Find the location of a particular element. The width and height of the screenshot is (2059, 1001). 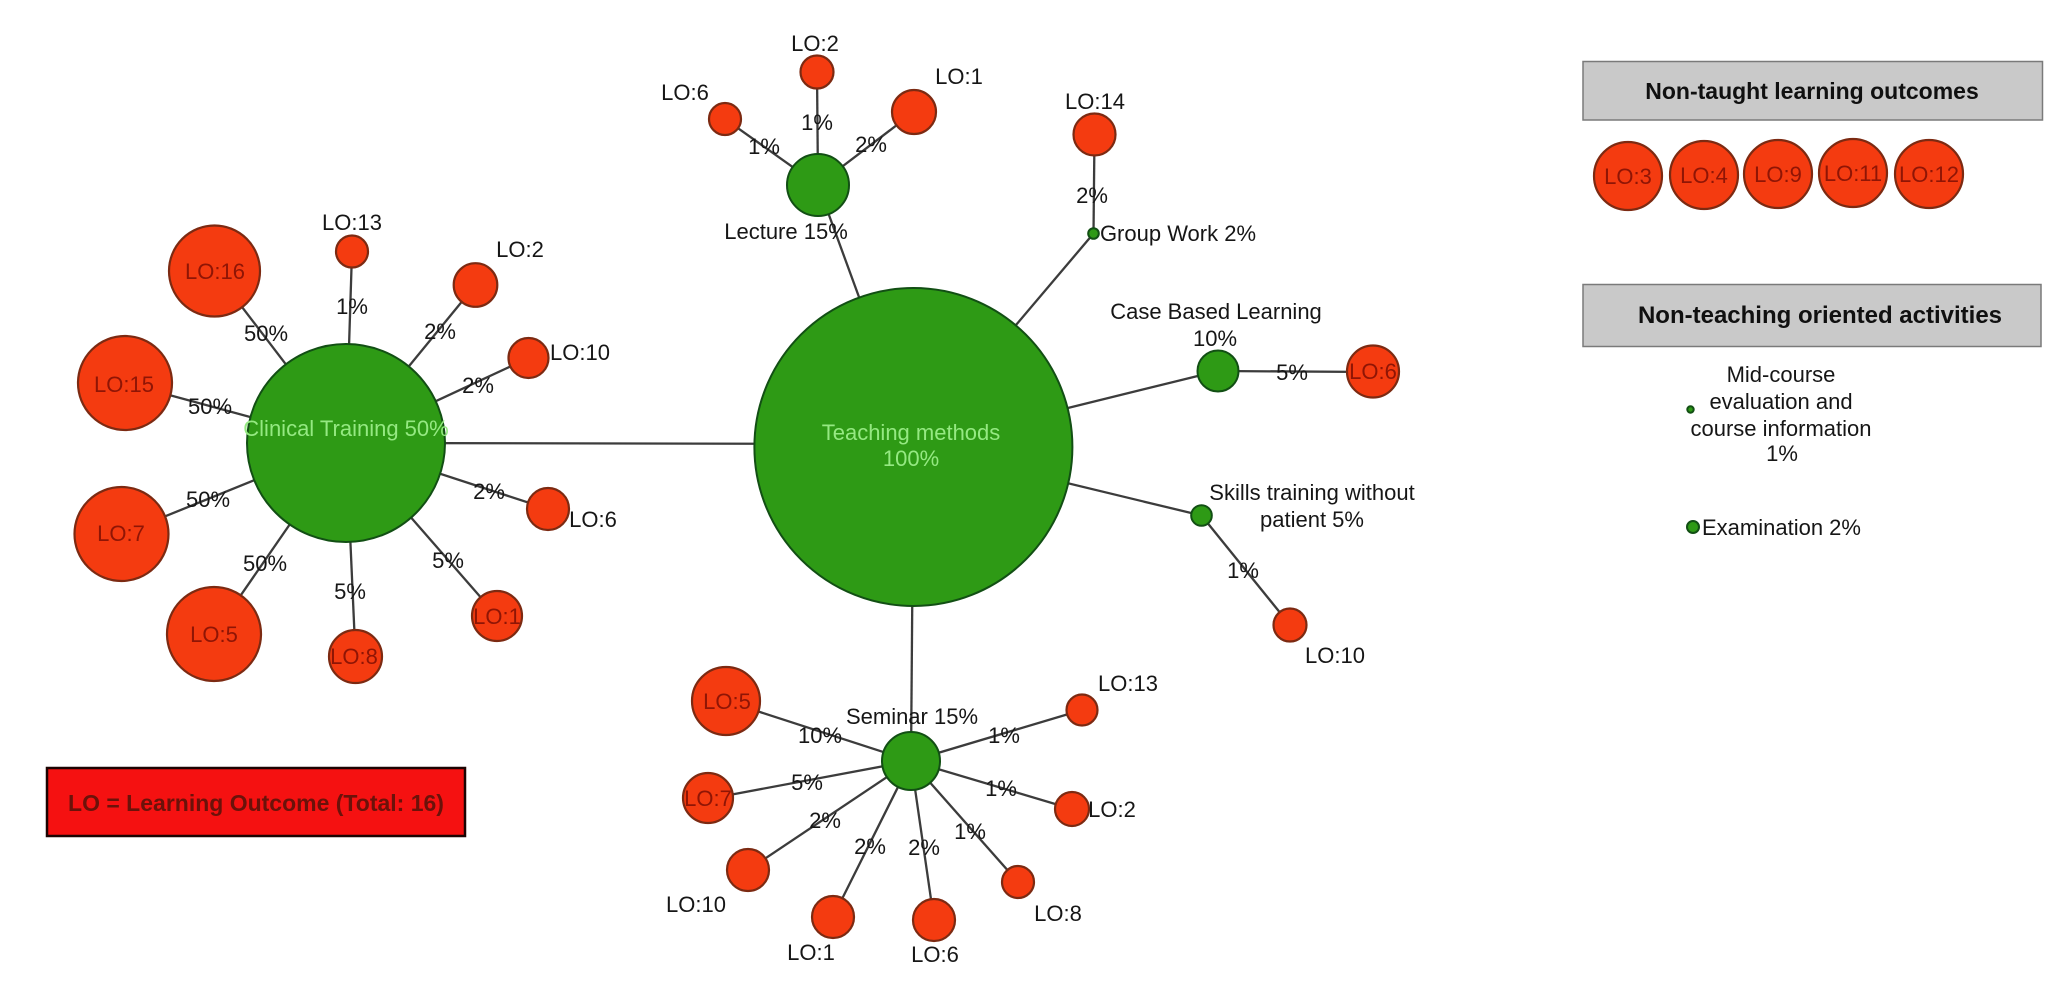

svg-text: Group Work 2% is located at coordinates (1178, 233).